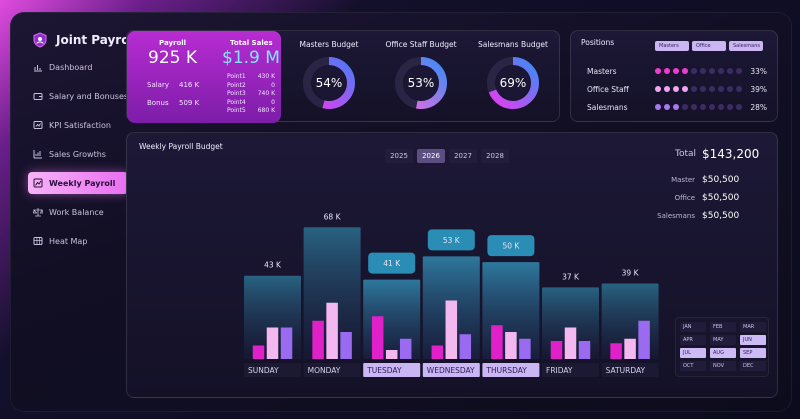 The image size is (800, 419). I want to click on value-badge, so click(392, 263).